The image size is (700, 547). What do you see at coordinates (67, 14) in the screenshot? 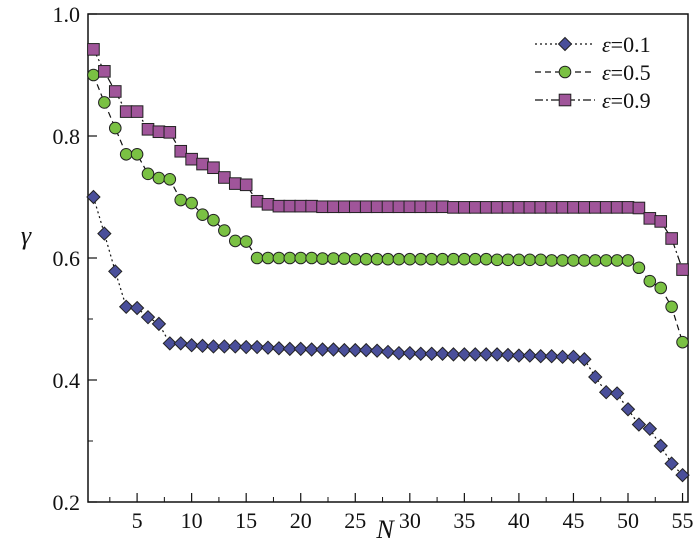
I see `y-tick-label: 1.0` at bounding box center [67, 14].